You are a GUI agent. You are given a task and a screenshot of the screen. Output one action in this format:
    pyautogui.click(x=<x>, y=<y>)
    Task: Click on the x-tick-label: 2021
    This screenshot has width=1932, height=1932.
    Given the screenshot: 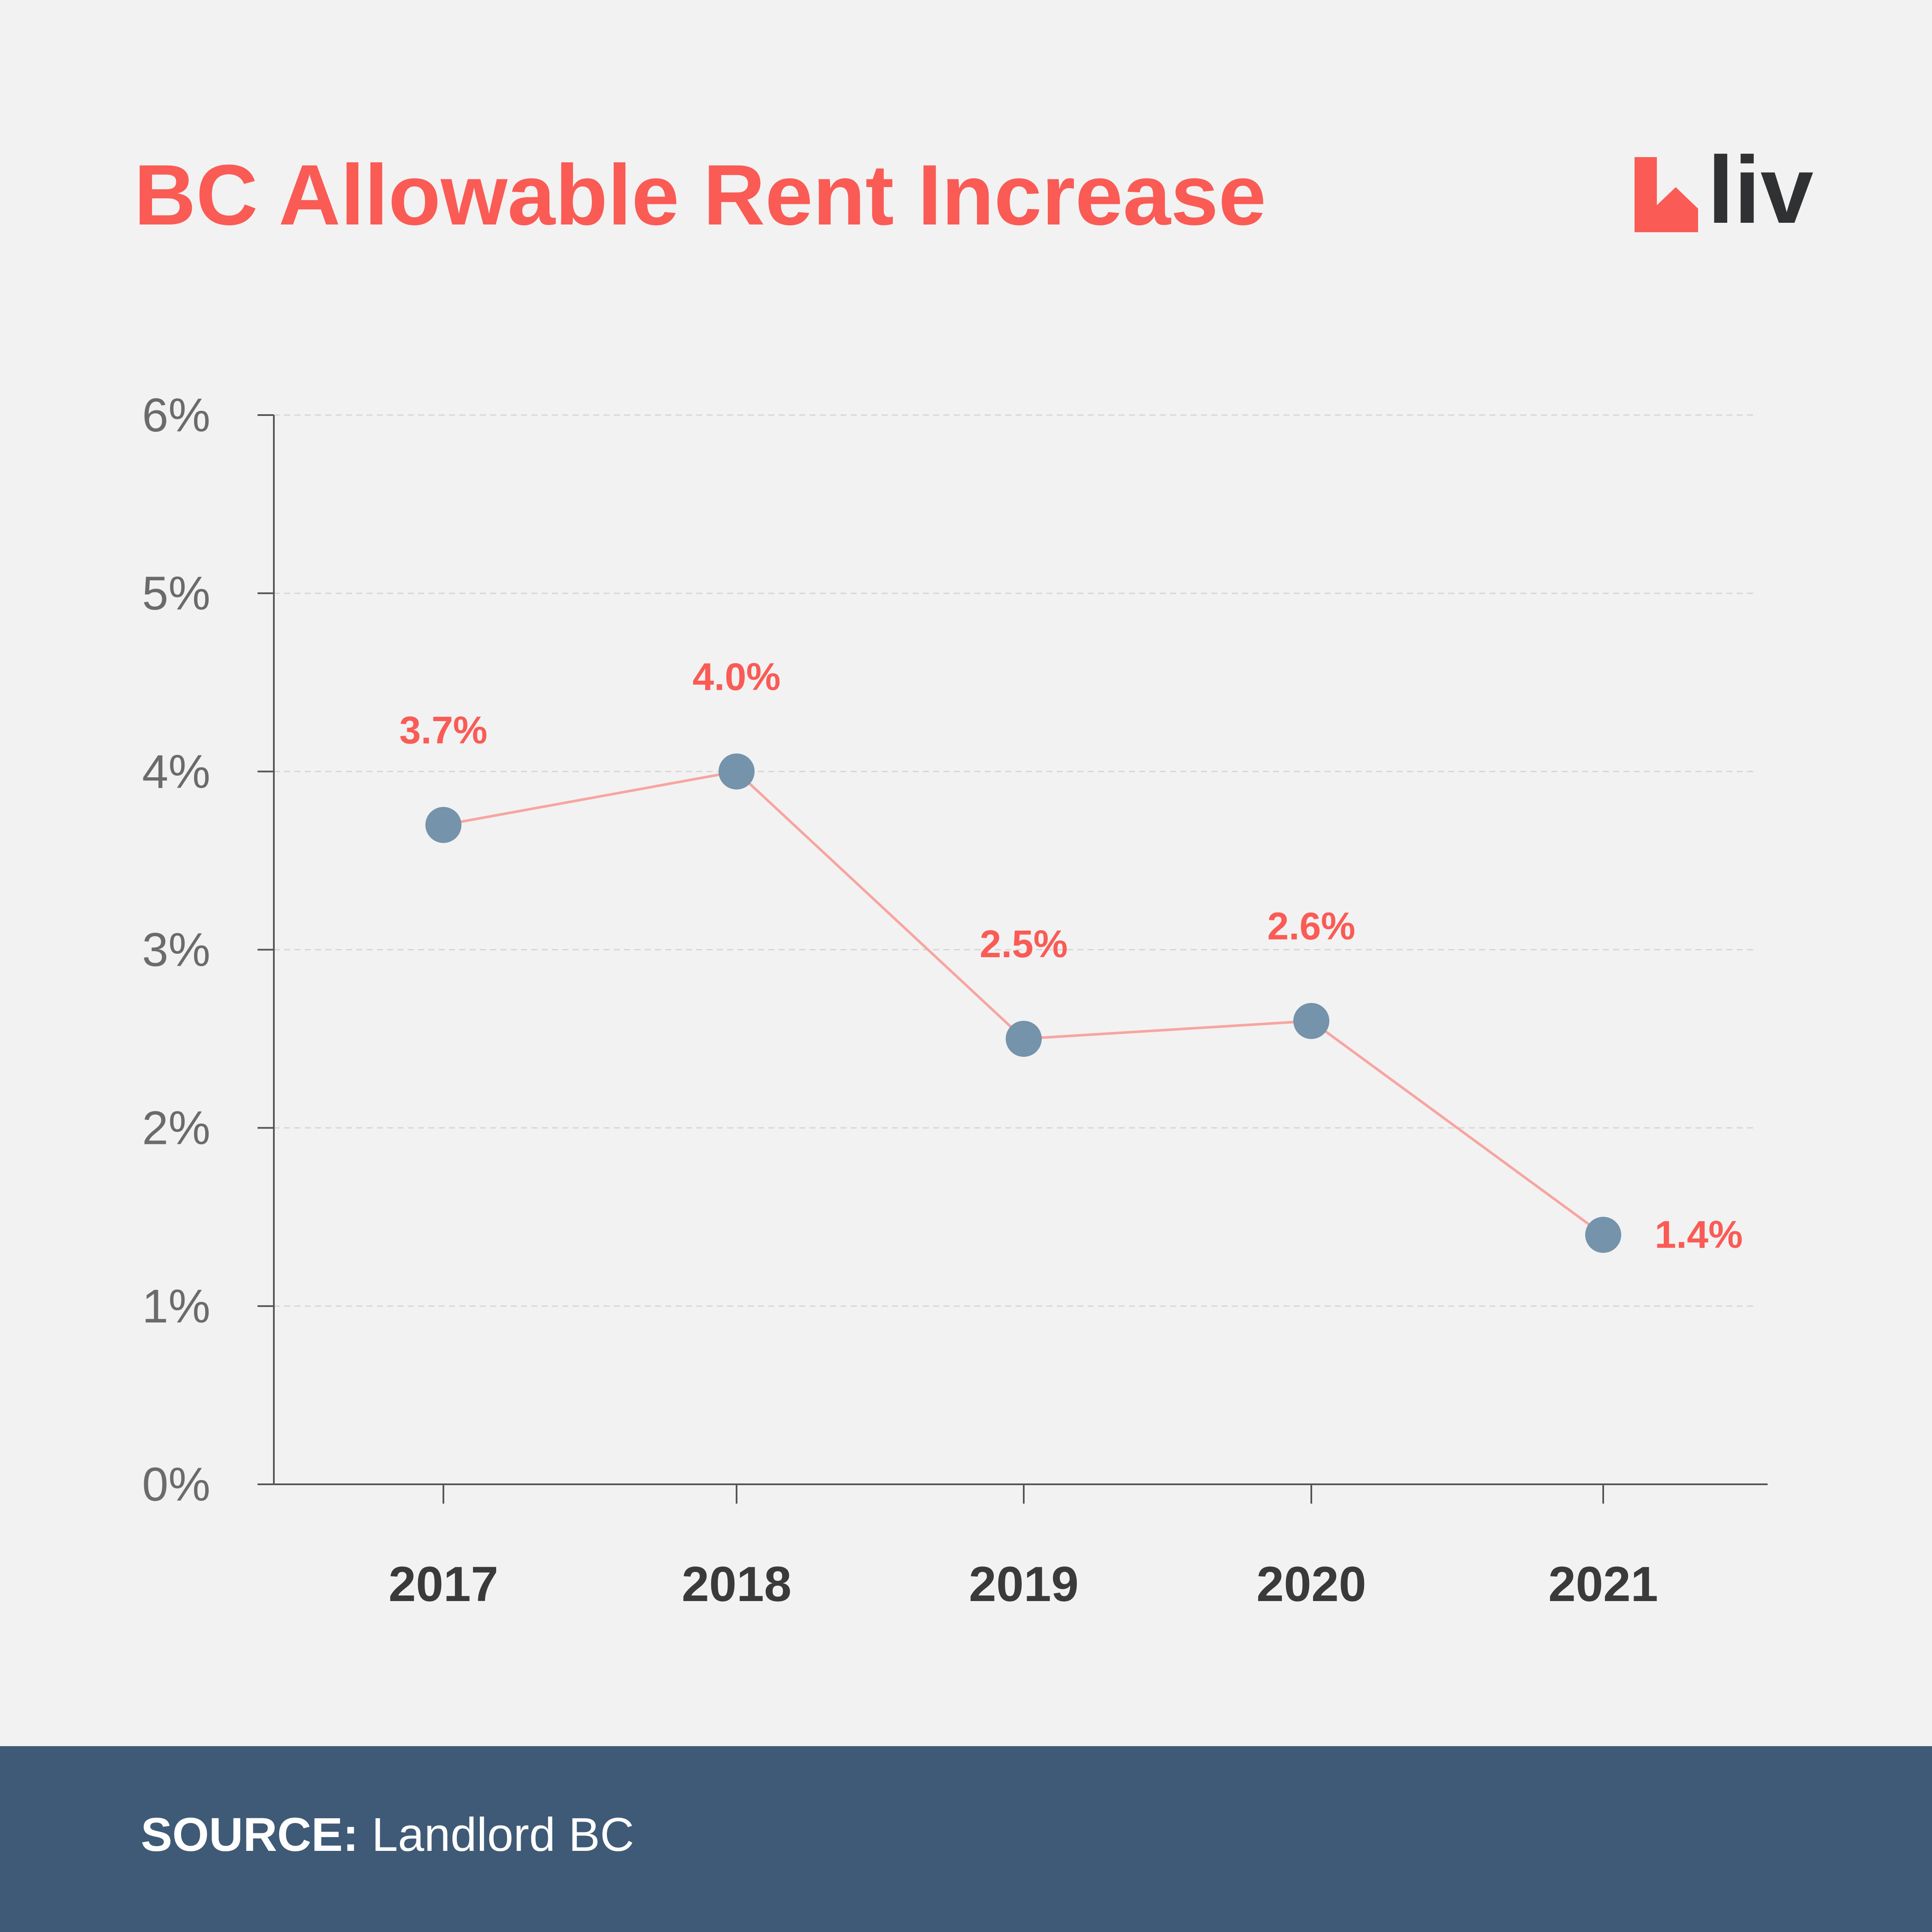 What is the action you would take?
    pyautogui.click(x=1603, y=1584)
    